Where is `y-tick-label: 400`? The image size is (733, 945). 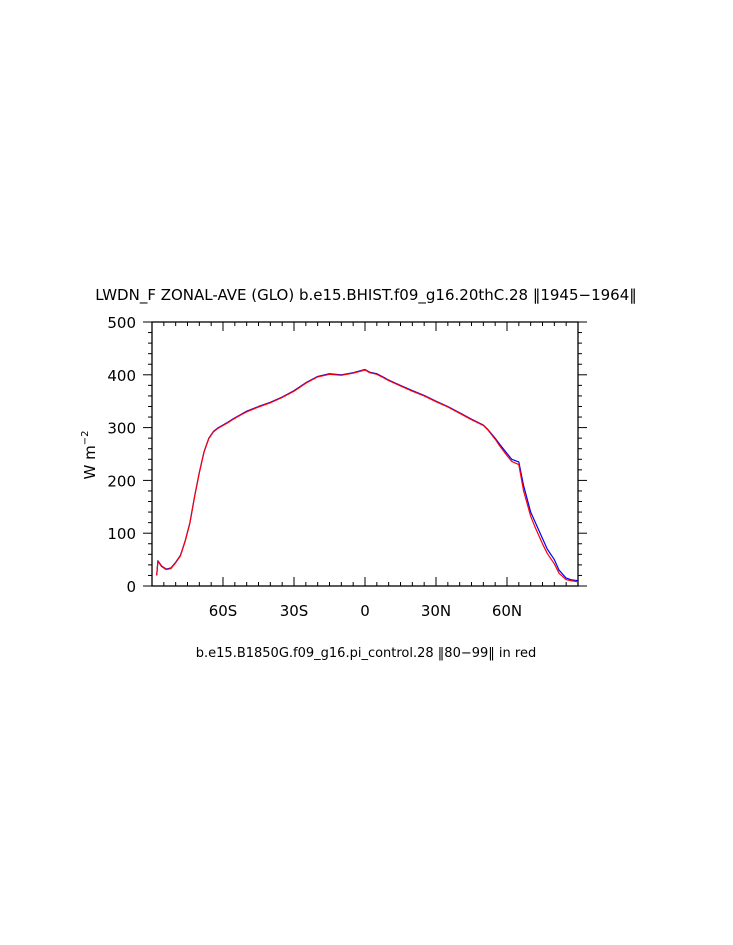
y-tick-label: 400 is located at coordinates (121, 376).